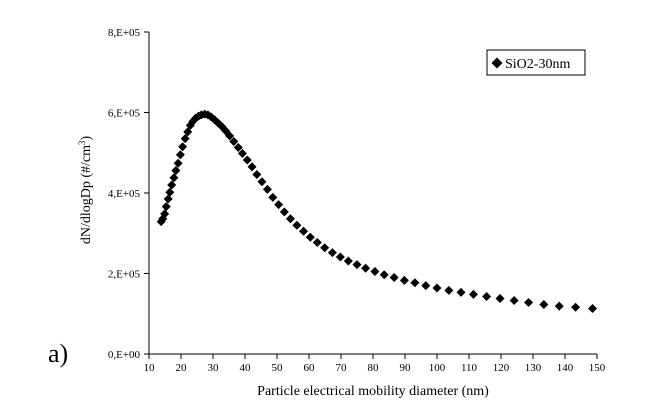  I want to click on x-tick-label: 120, so click(501, 368).